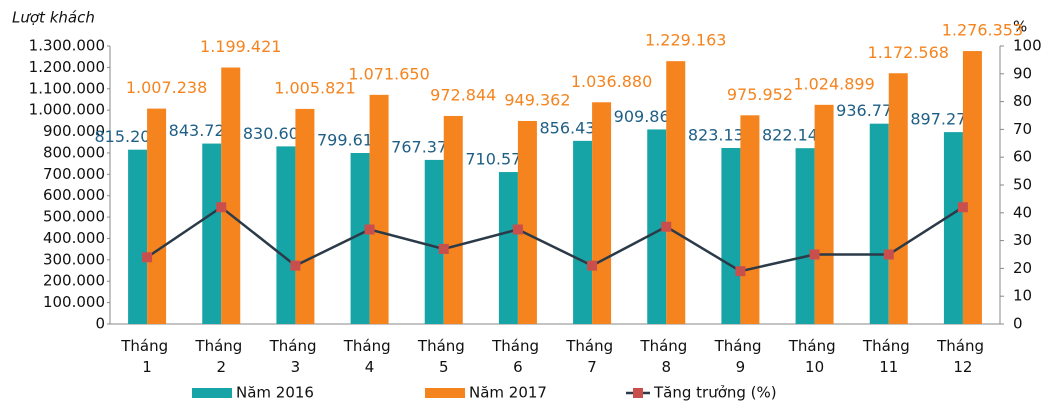  I want to click on y-axis-title: Lượt khách, so click(53, 18).